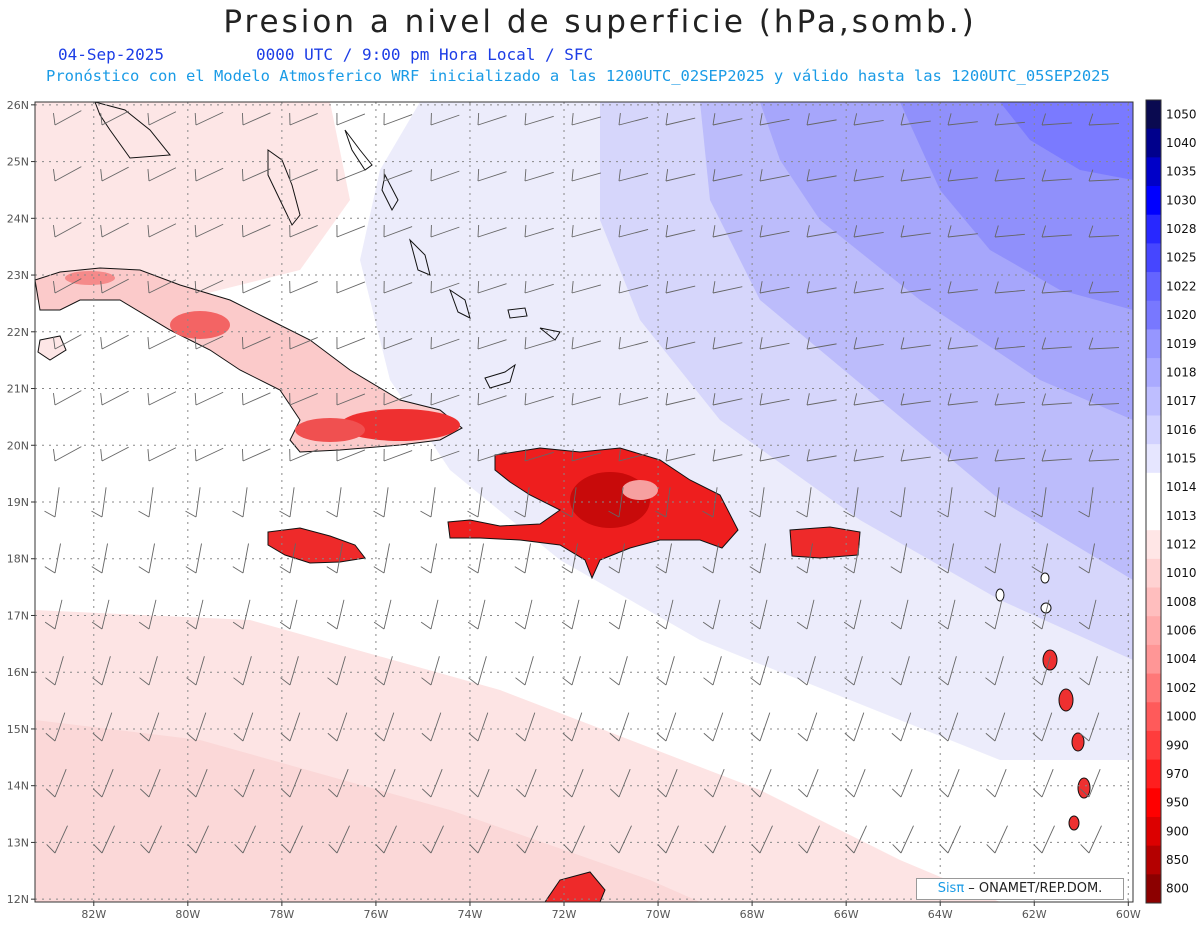 This screenshot has height=927, width=1200. I want to click on lat-label: 22N, so click(18, 332).